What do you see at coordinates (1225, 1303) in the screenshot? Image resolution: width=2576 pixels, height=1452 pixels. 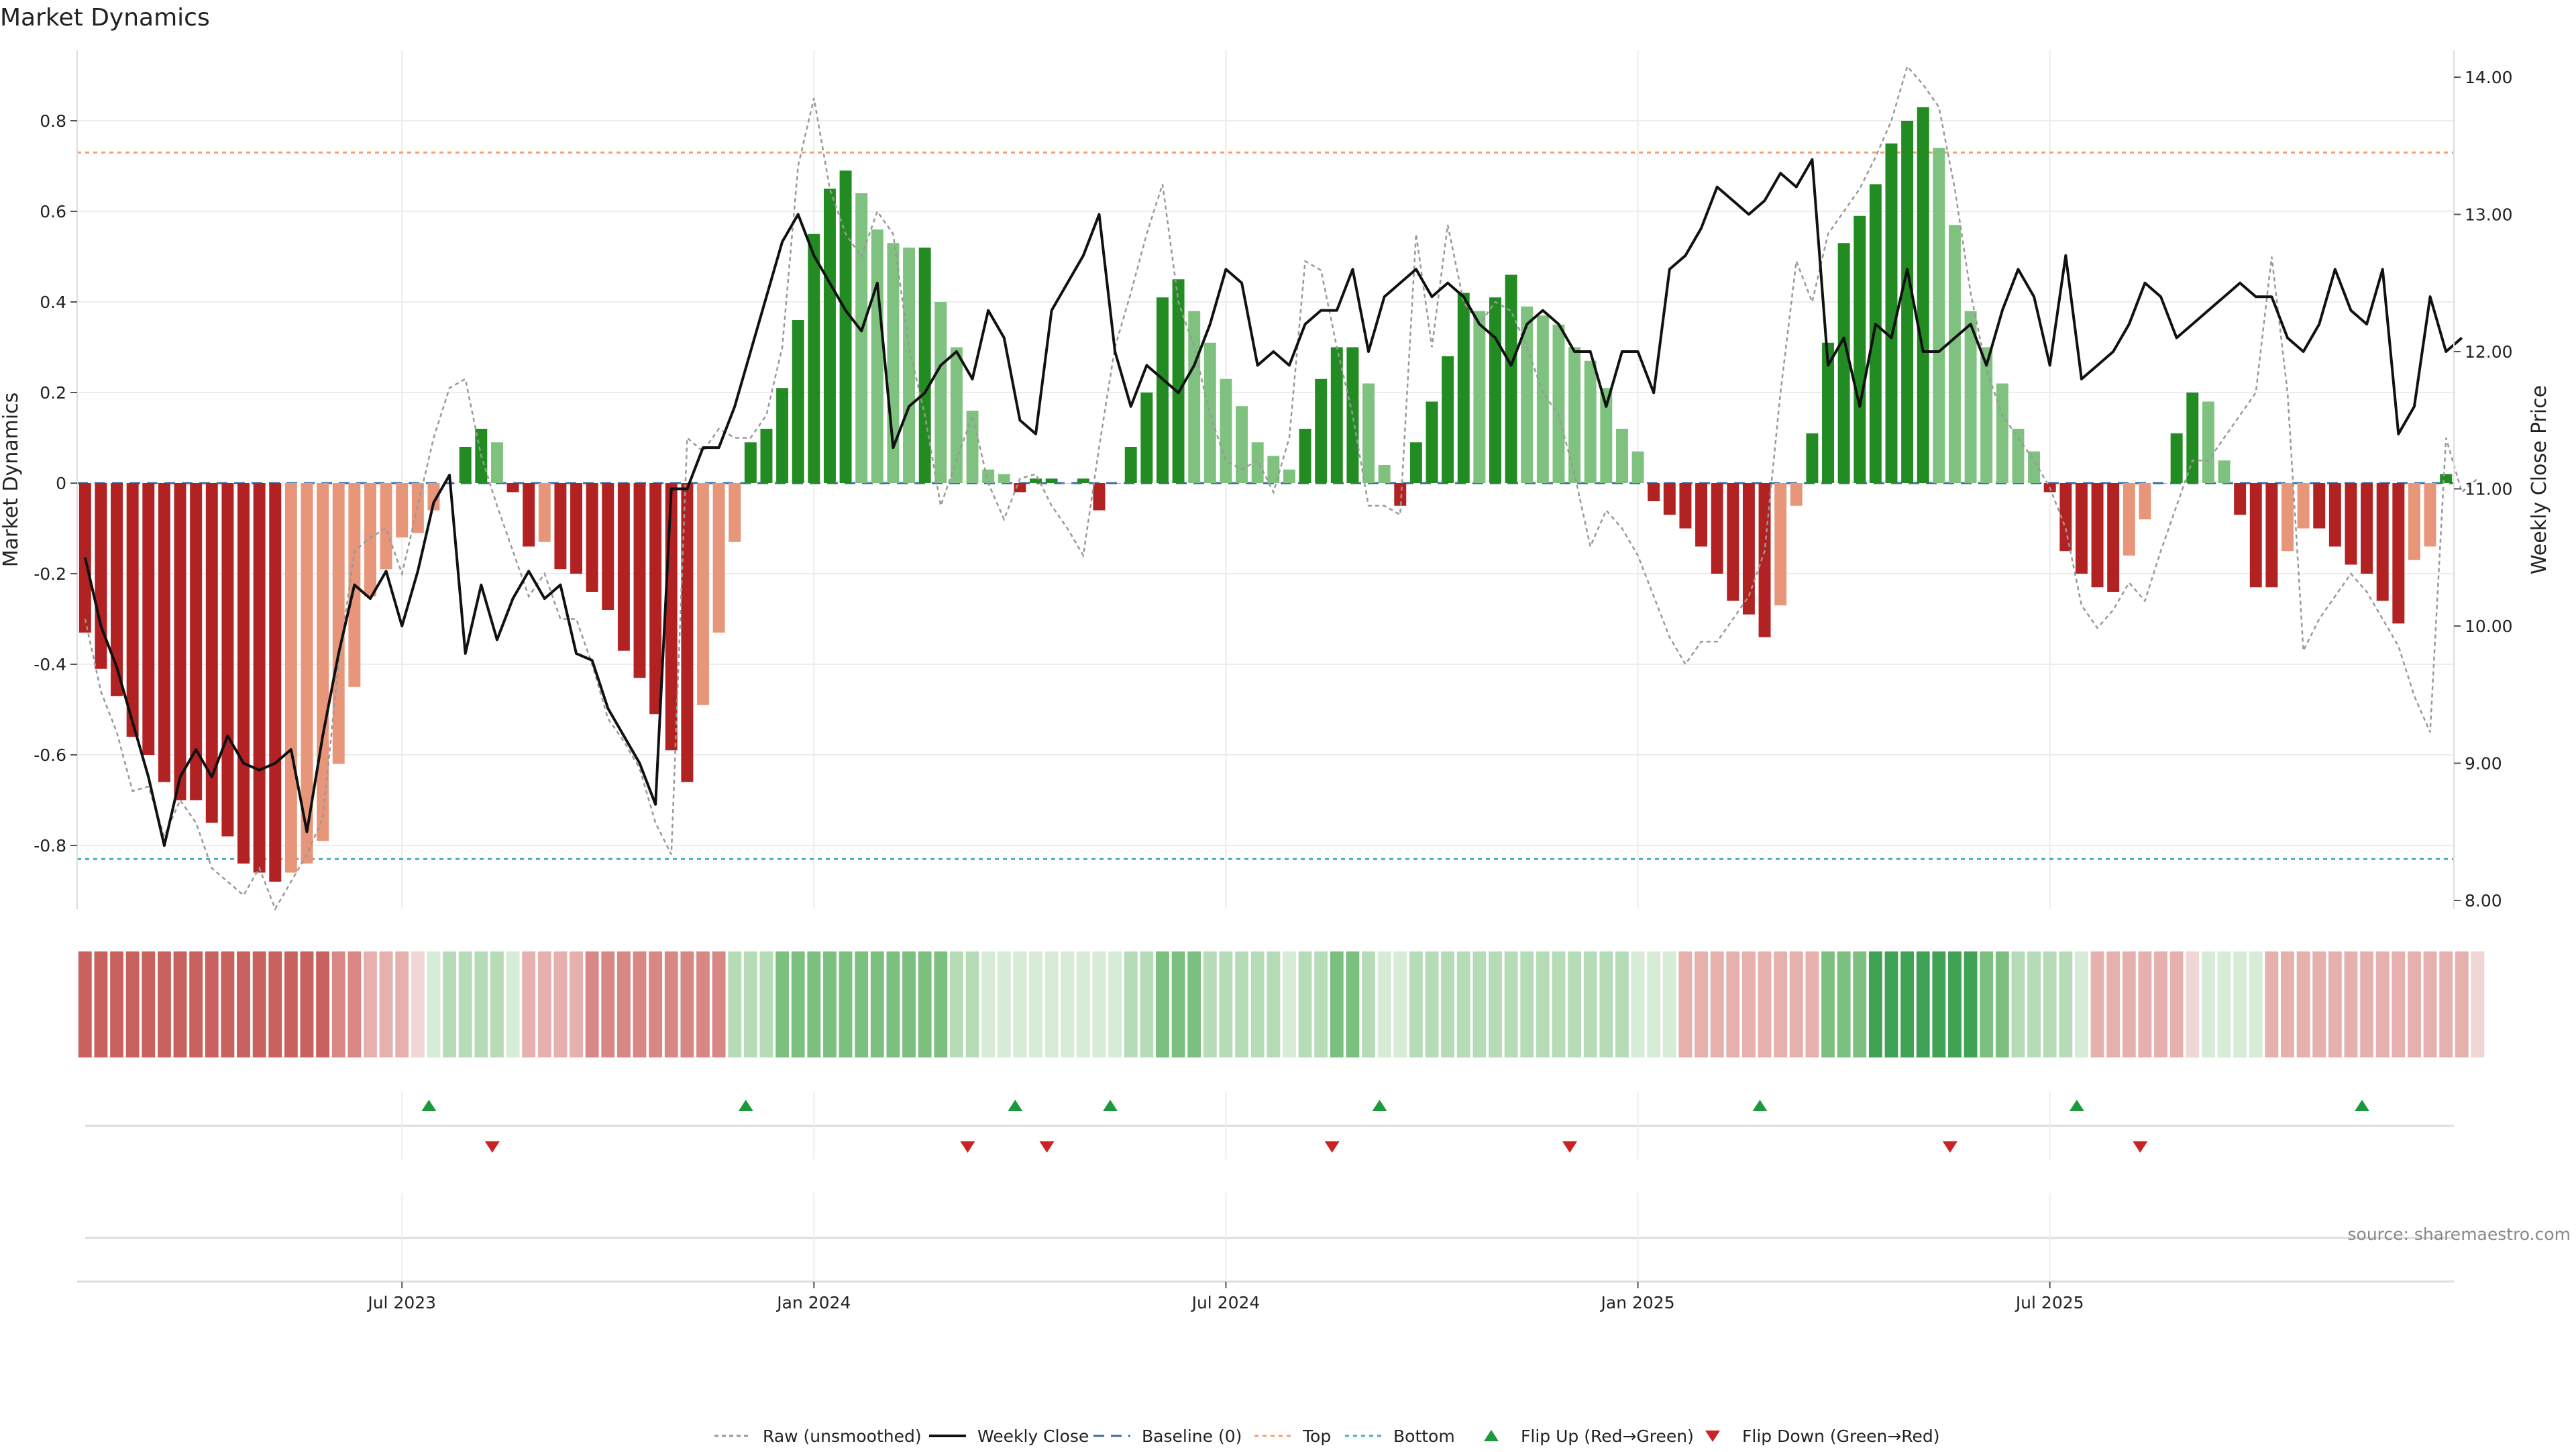 I see `x-tick-label: Jul 2024` at bounding box center [1225, 1303].